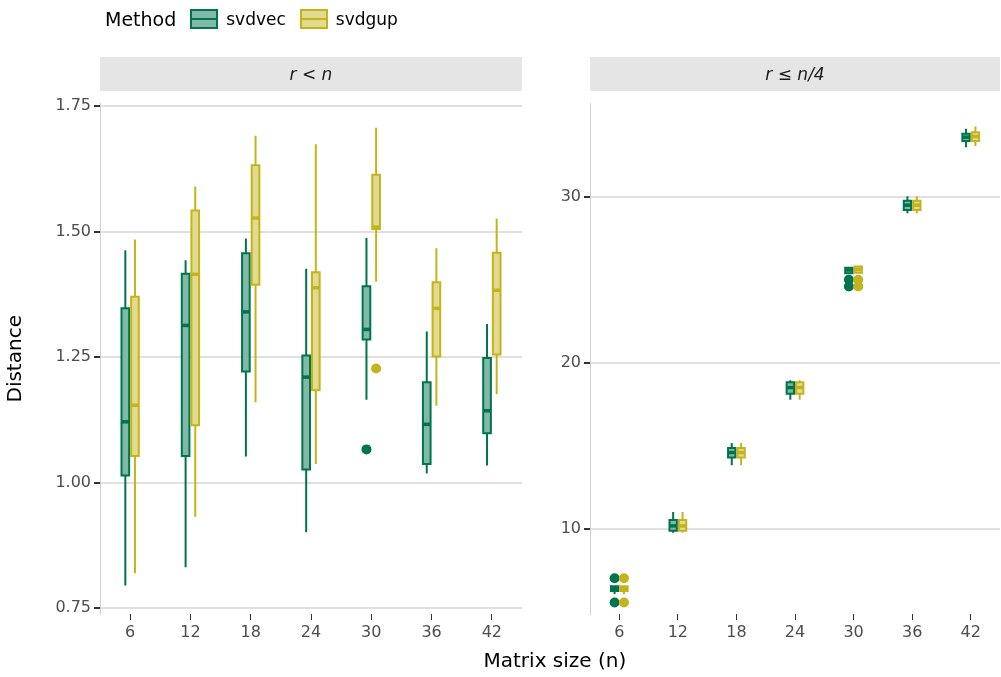  What do you see at coordinates (311, 74) in the screenshot?
I see `chart-title: r < n` at bounding box center [311, 74].